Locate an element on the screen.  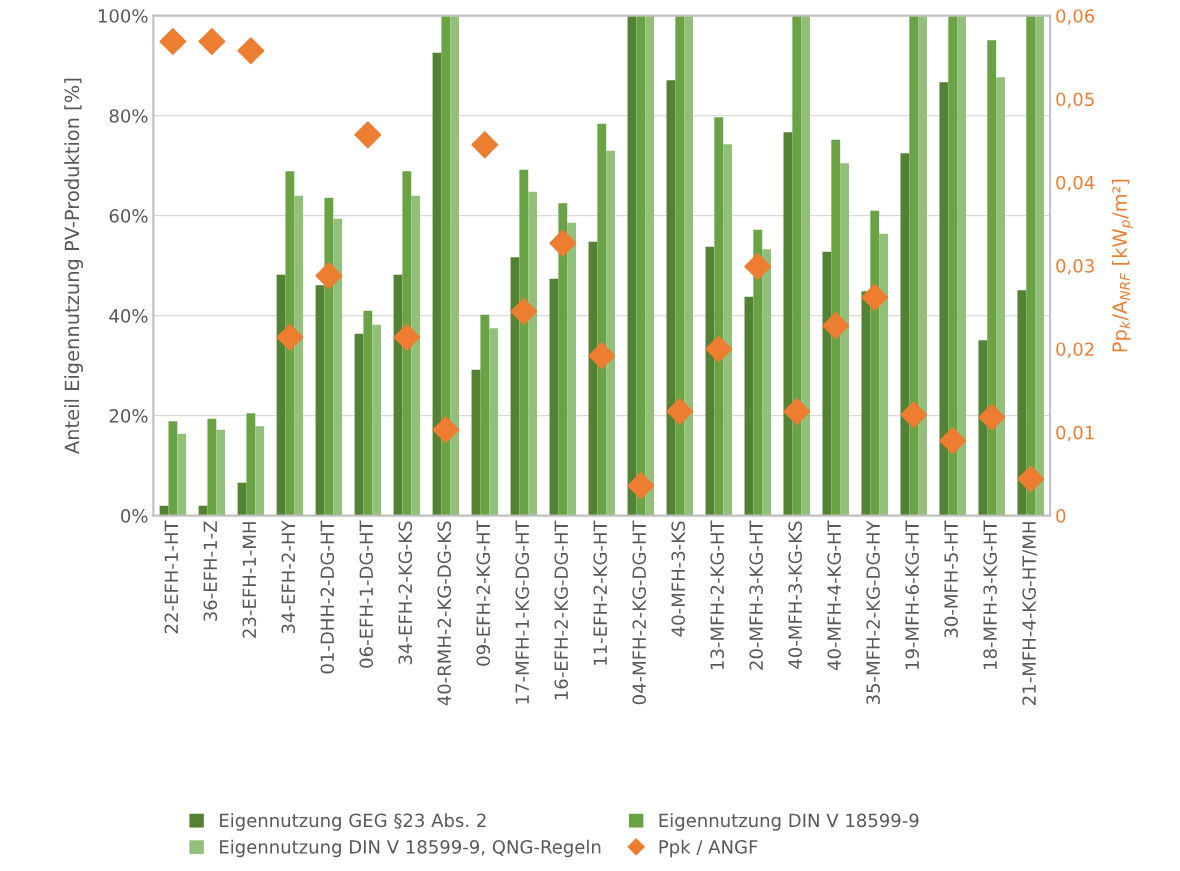
x-tick-label: 34-EFH-2-HY is located at coordinates (288, 577).